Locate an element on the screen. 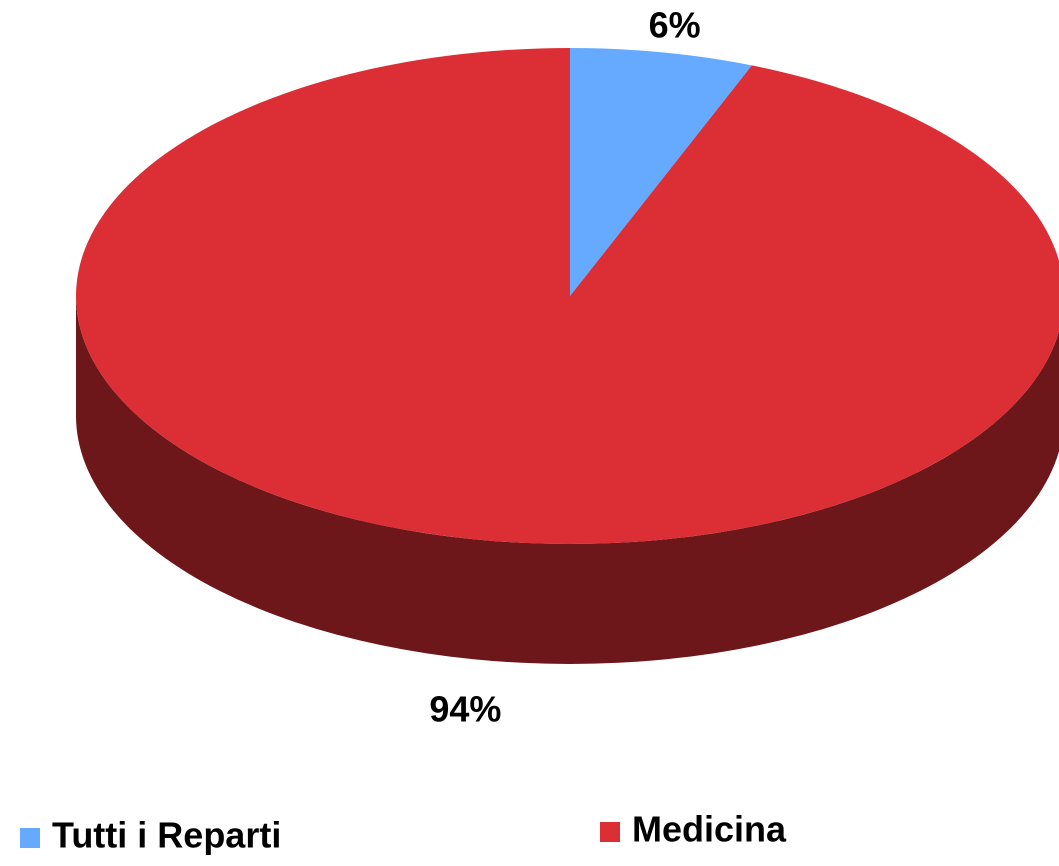 This screenshot has height=866, width=1059. data-label: 6% is located at coordinates (675, 25).